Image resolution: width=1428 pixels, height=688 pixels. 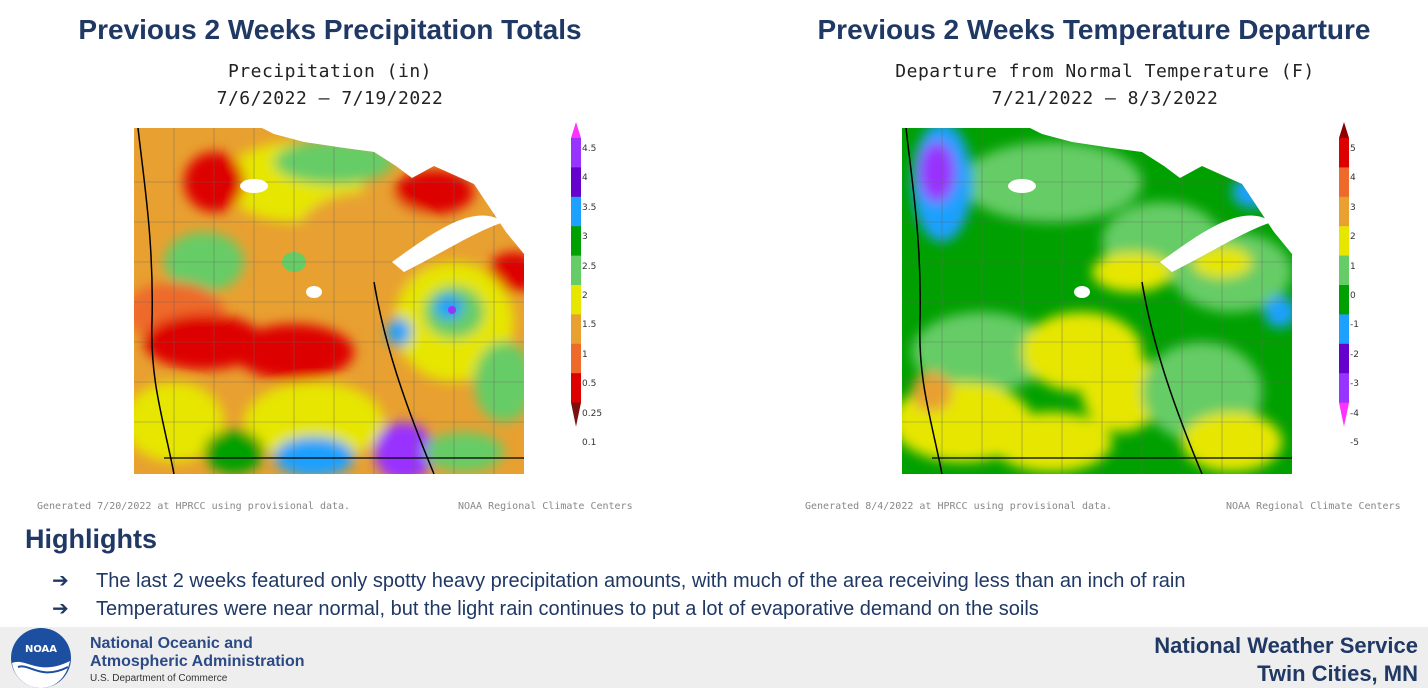 What do you see at coordinates (576, 414) in the screenshot?
I see `precip-legend-swatch-bottom` at bounding box center [576, 414].